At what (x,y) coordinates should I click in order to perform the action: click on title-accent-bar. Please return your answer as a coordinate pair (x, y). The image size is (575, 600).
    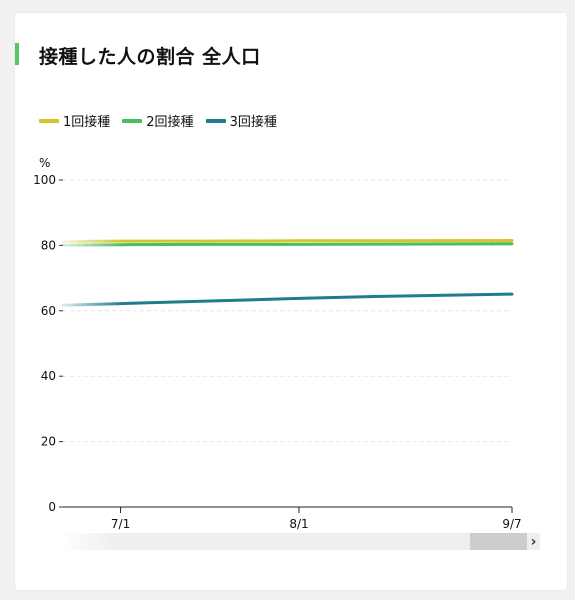
    Looking at the image, I should click on (17, 54).